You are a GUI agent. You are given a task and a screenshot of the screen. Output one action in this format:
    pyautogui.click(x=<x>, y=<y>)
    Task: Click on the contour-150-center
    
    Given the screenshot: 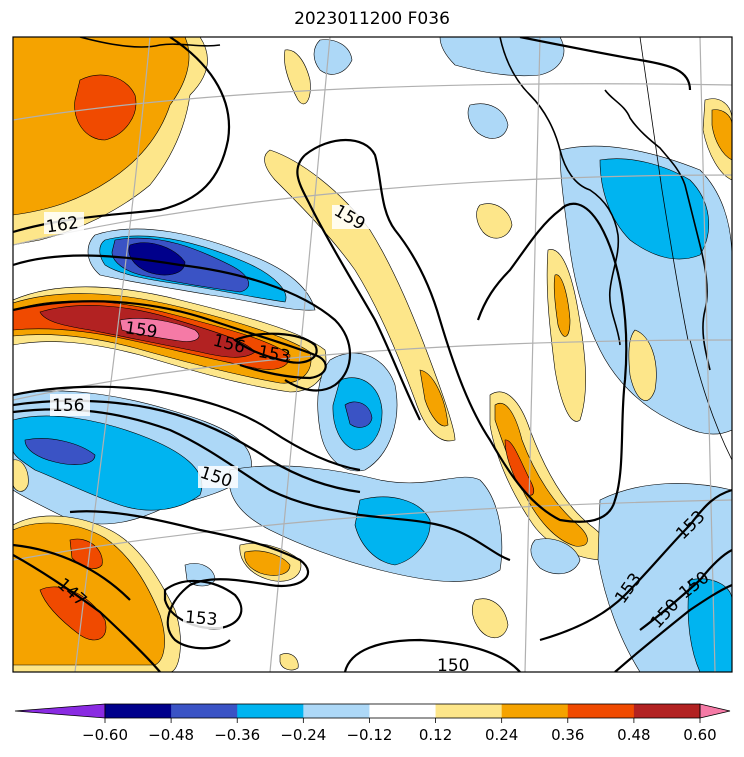 What is the action you would take?
    pyautogui.click(x=262, y=485)
    